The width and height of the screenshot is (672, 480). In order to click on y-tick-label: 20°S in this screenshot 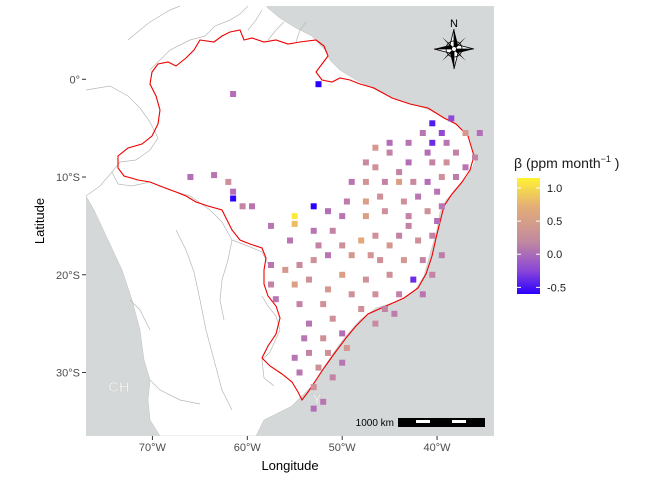, I will do `click(68, 276)`.